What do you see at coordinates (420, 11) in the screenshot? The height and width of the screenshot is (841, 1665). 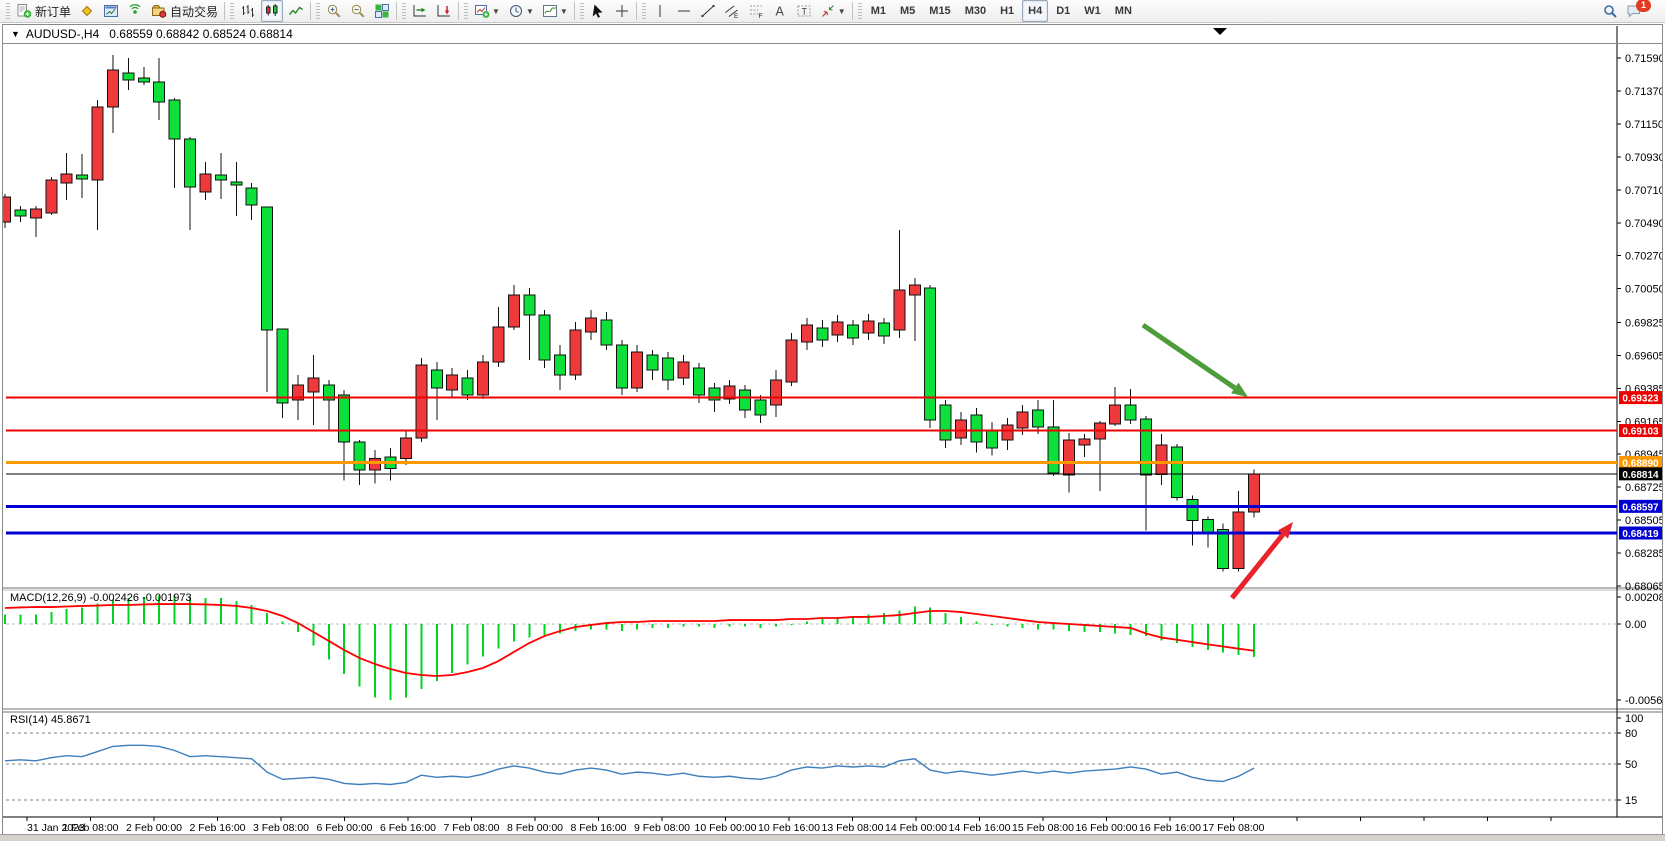 I see `auto-scroll-button` at bounding box center [420, 11].